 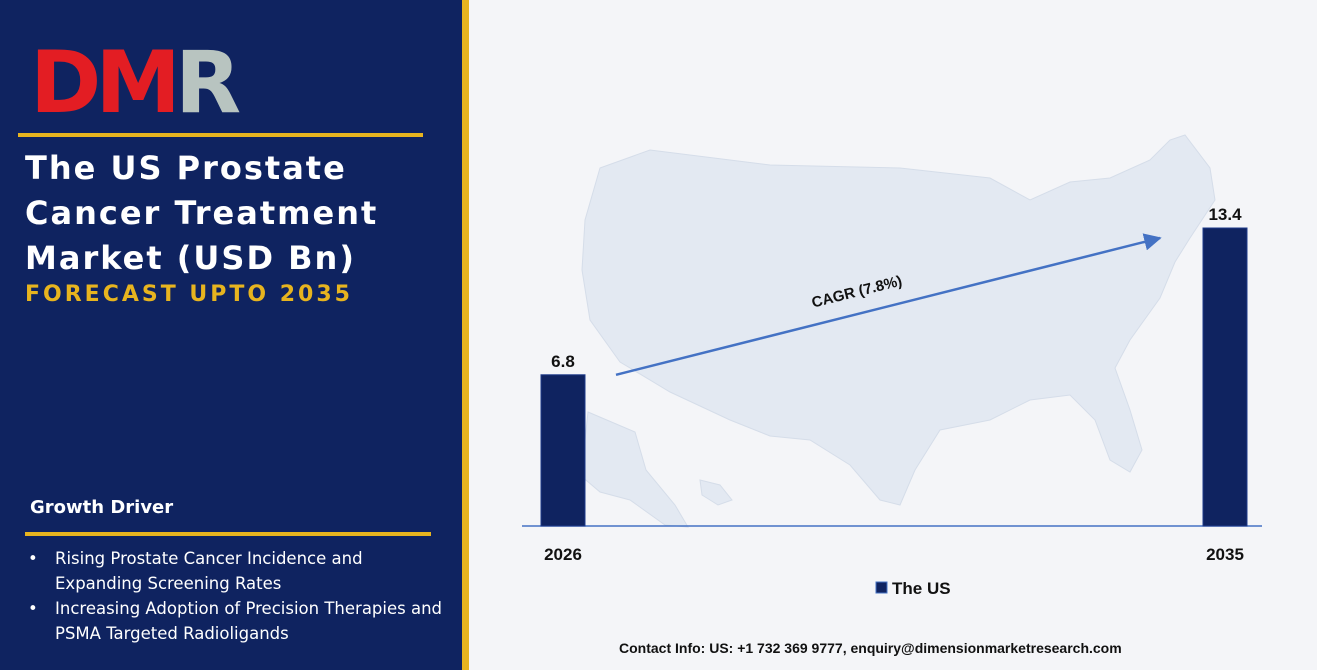 I want to click on data-label-2026: 6.8, so click(x=563, y=361).